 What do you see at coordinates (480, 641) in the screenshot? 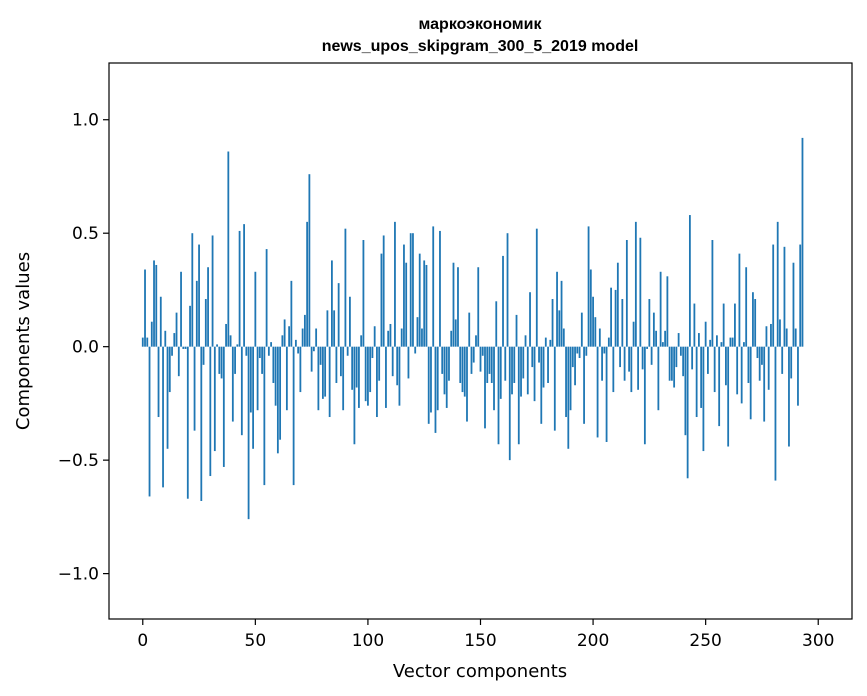
I see `x-tick-label: 150` at bounding box center [480, 641].